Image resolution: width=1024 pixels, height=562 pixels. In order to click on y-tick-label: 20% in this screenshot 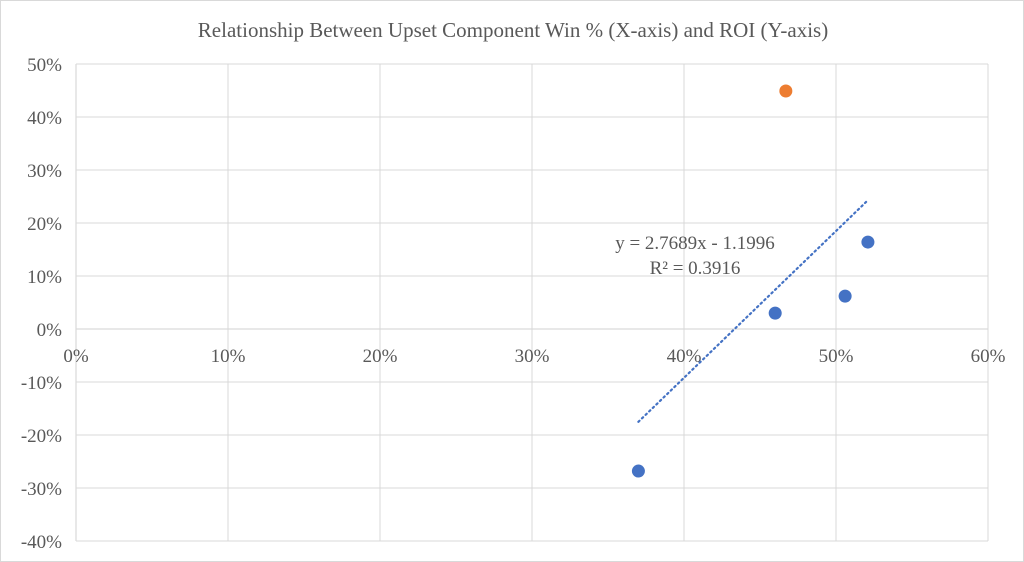, I will do `click(44, 224)`.